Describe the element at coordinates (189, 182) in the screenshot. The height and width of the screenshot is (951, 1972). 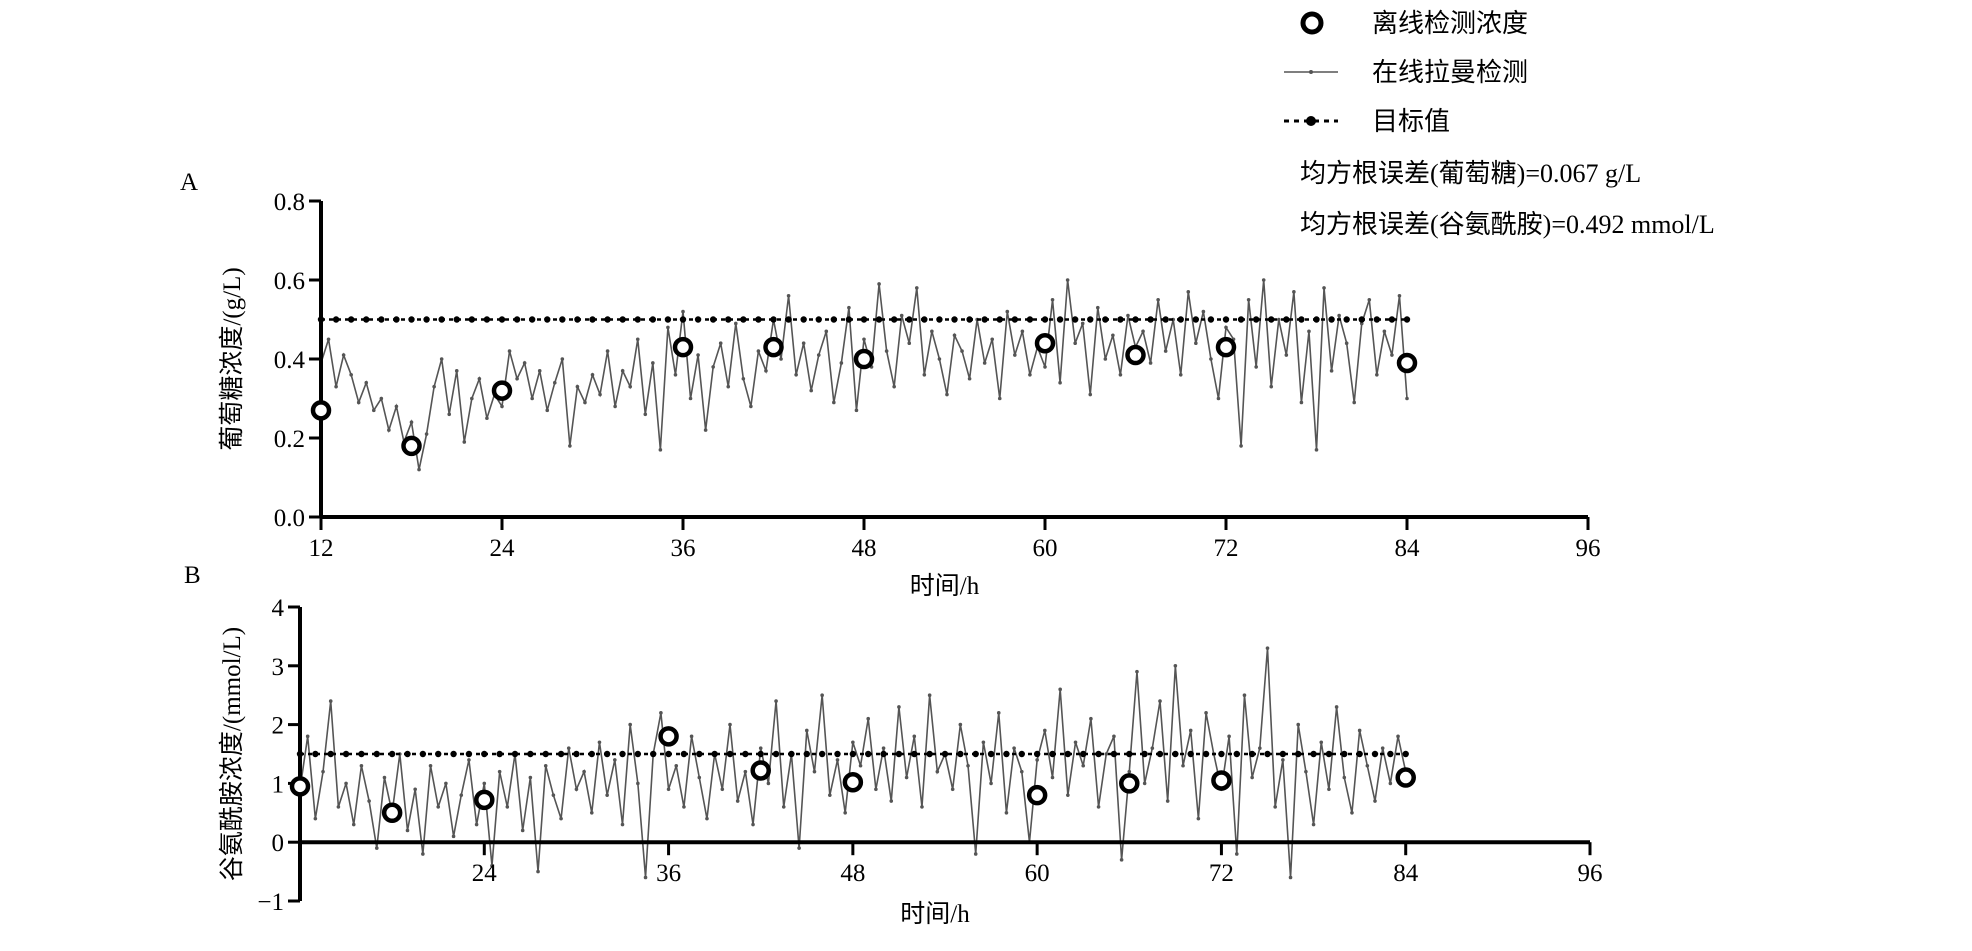
I see `panel-label: A` at that location.